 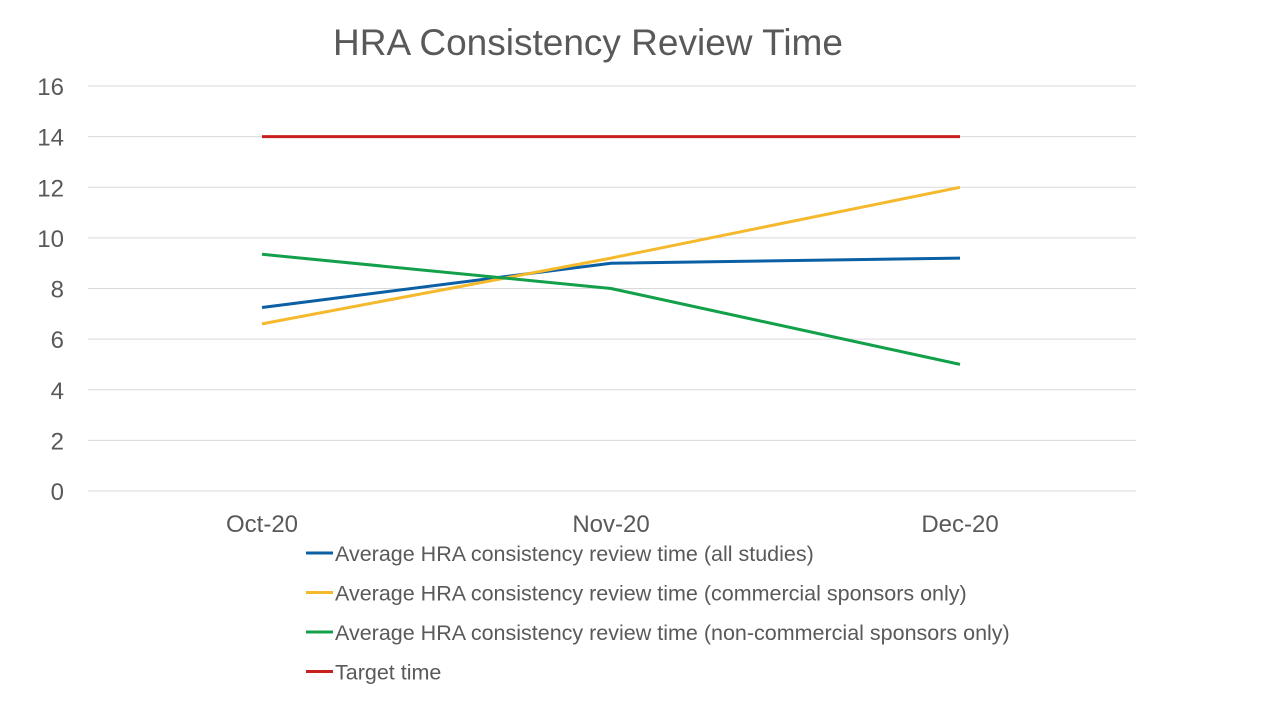 What do you see at coordinates (388, 673) in the screenshot?
I see `legend-entry-label: Target time` at bounding box center [388, 673].